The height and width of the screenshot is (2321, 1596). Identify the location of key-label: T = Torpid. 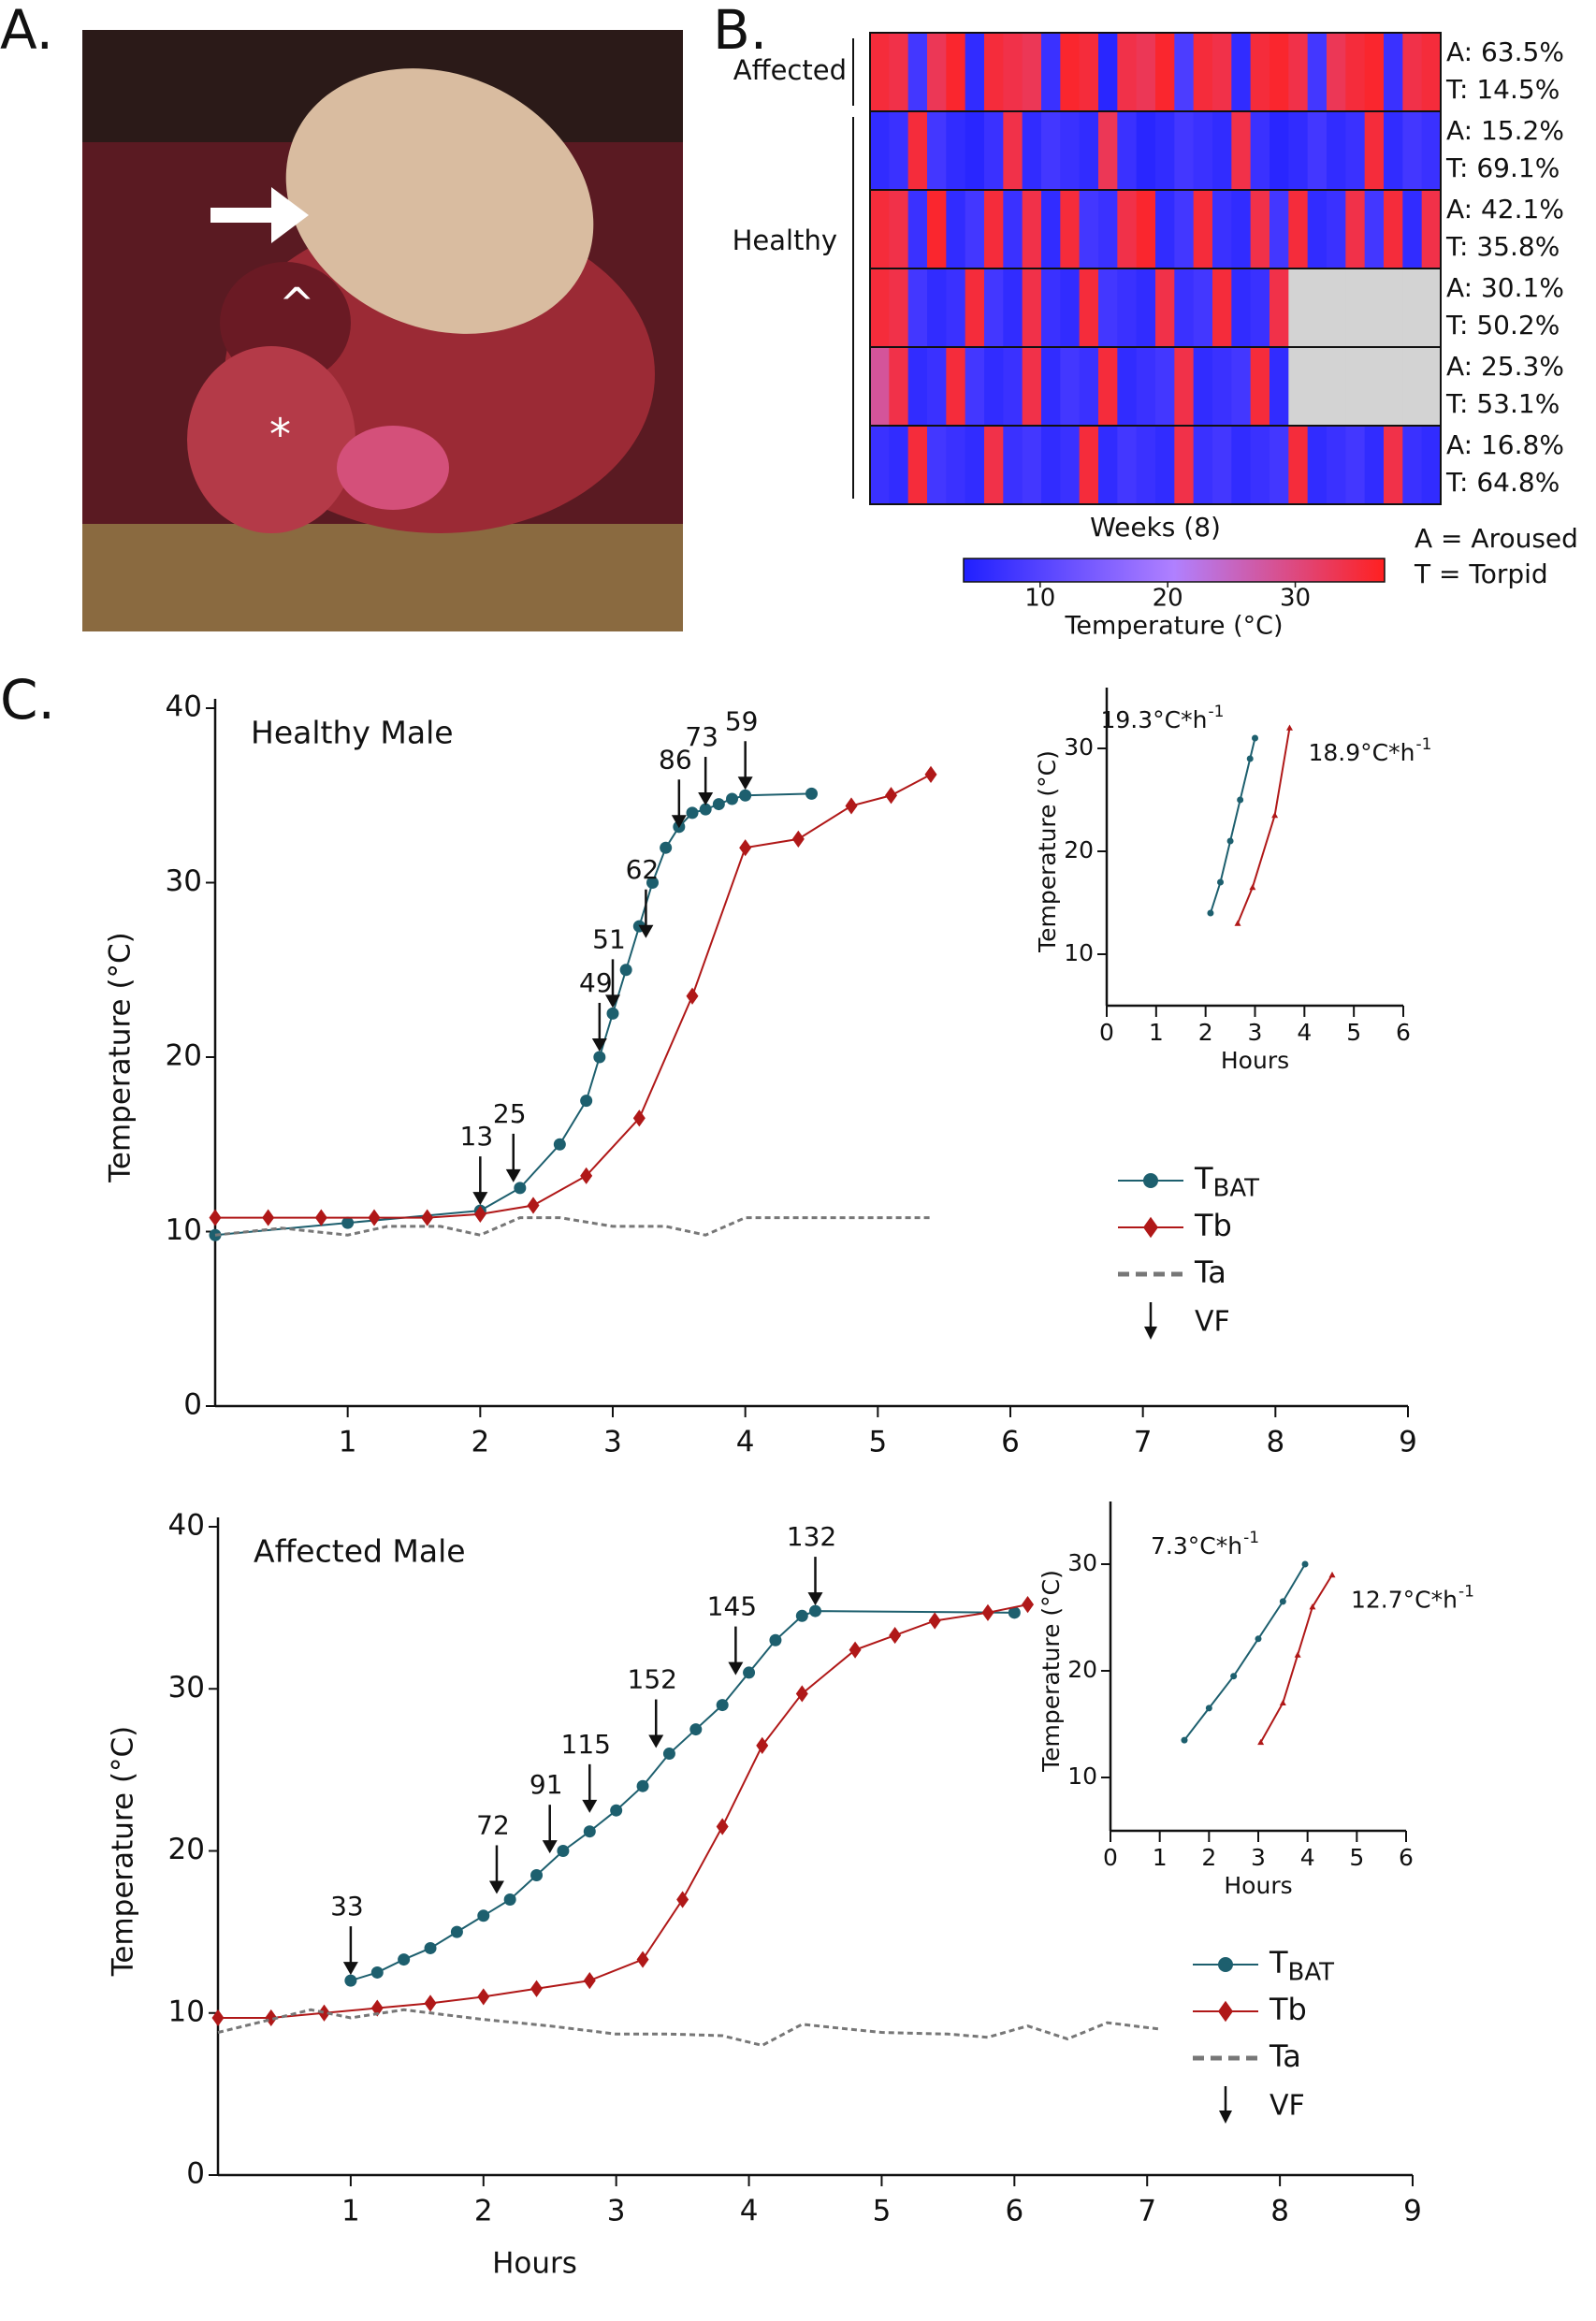
(1481, 573).